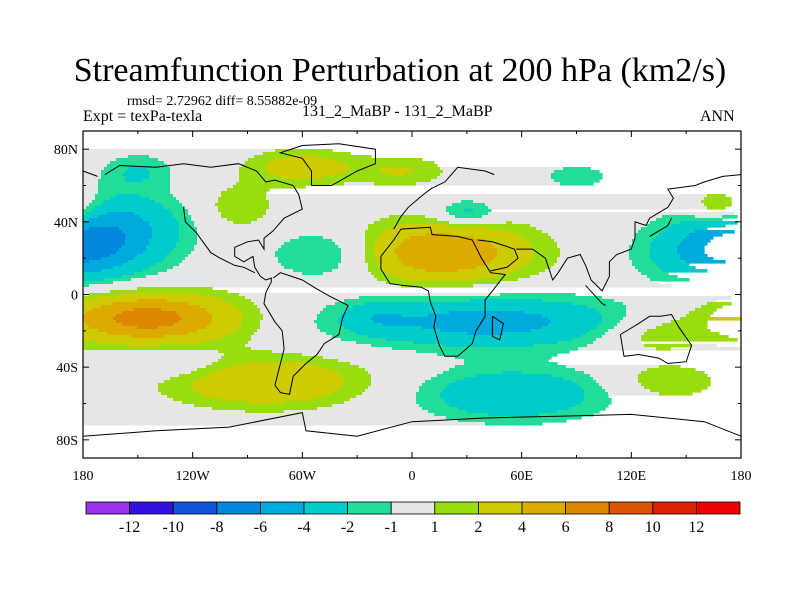  I want to click on y-tick-label: 40N, so click(66, 223).